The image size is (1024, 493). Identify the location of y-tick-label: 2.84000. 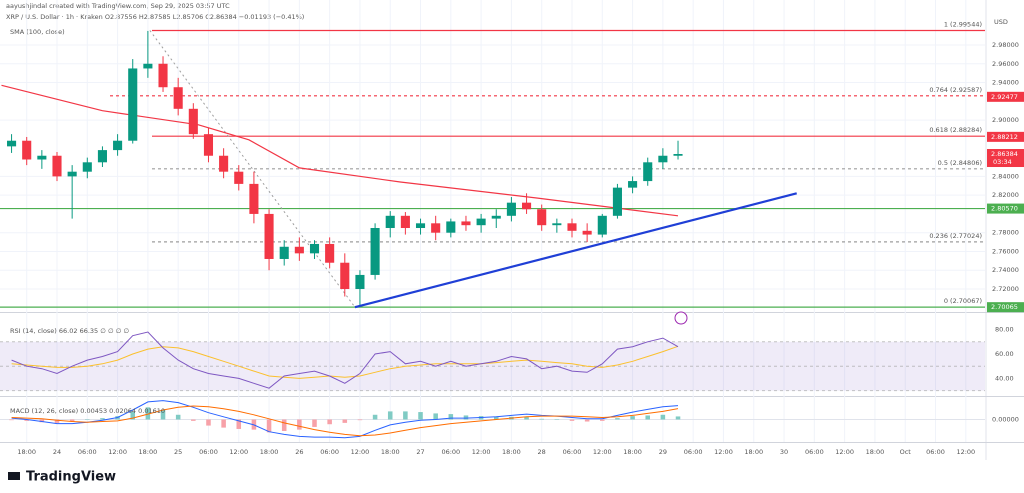
(1005, 176).